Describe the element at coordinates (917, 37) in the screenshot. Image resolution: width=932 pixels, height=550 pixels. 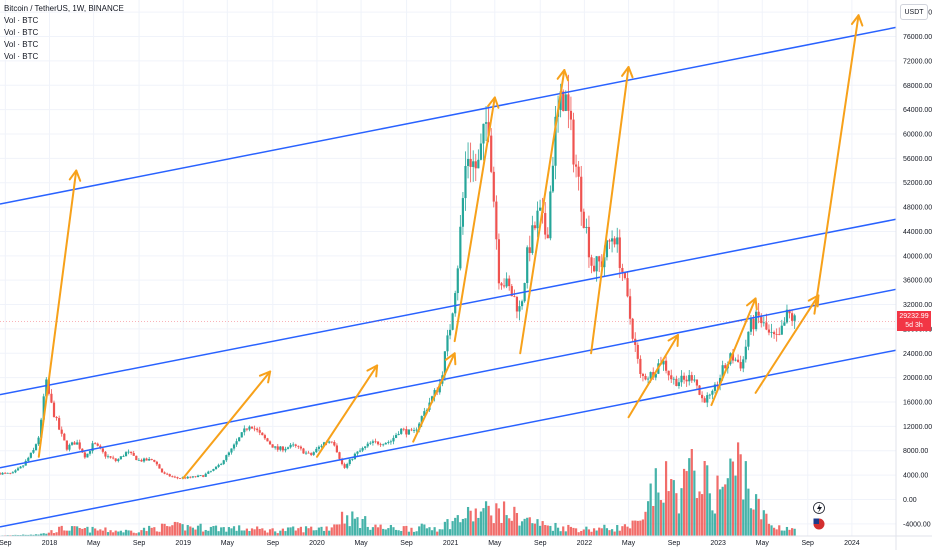
I see `y-tick-label: 76000.00` at that location.